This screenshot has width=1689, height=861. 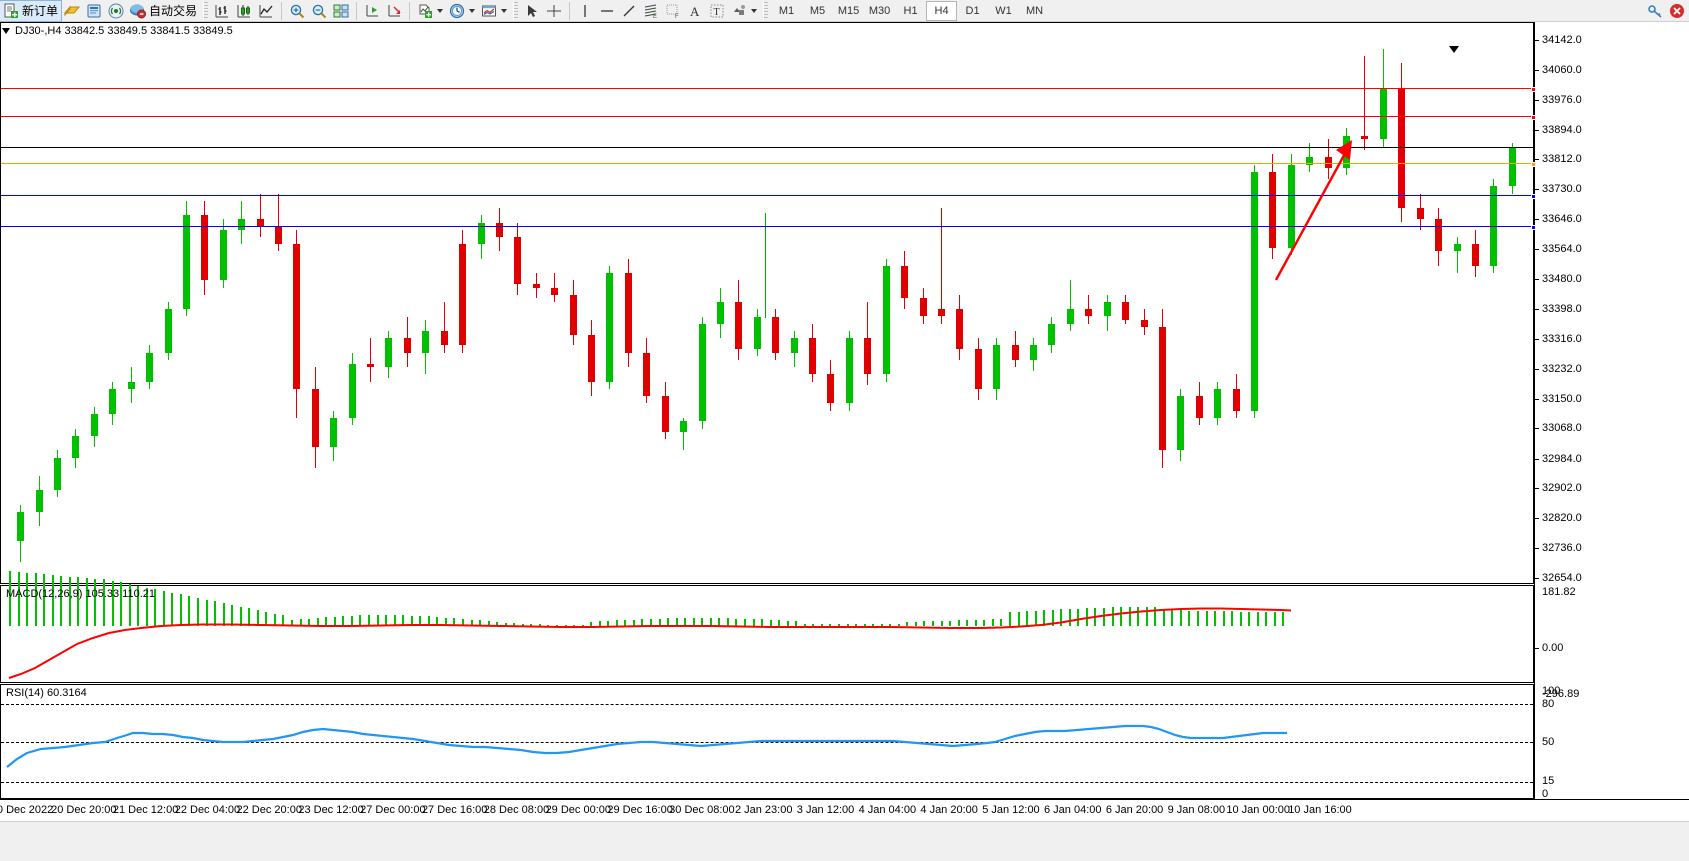 I want to click on svg-text: F, so click(x=677, y=16).